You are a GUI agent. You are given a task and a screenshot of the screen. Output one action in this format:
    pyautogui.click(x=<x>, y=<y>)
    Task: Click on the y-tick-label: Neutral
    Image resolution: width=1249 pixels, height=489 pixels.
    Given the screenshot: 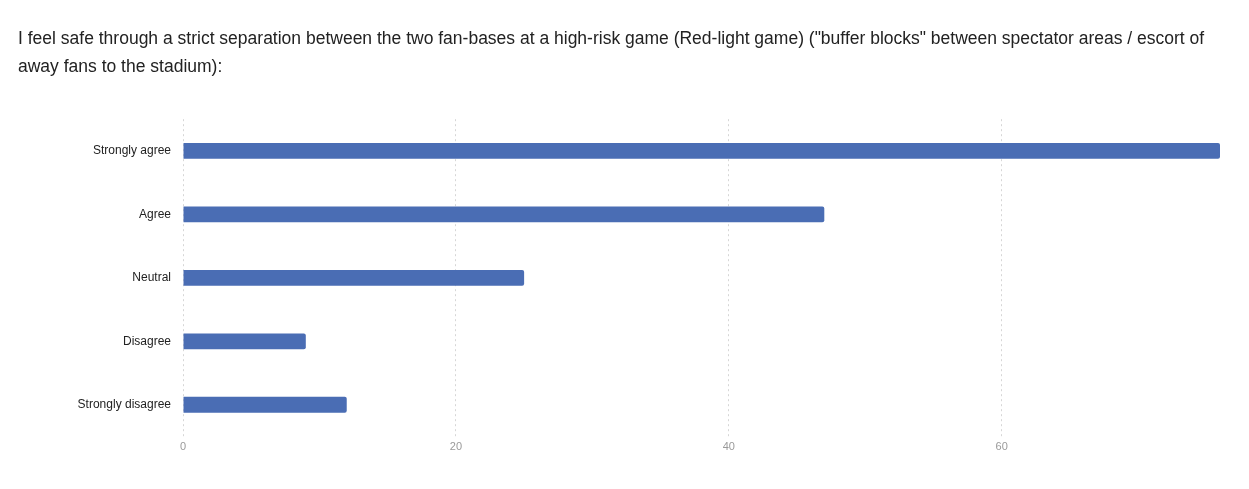 What is the action you would take?
    pyautogui.click(x=151, y=277)
    